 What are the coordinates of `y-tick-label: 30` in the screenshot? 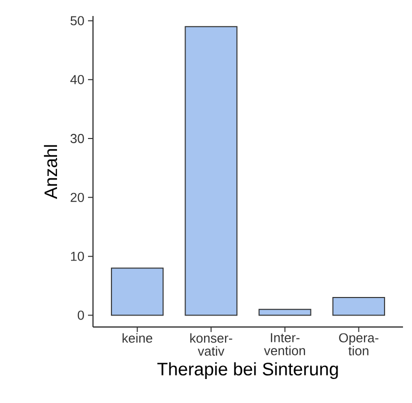 It's located at (77, 139).